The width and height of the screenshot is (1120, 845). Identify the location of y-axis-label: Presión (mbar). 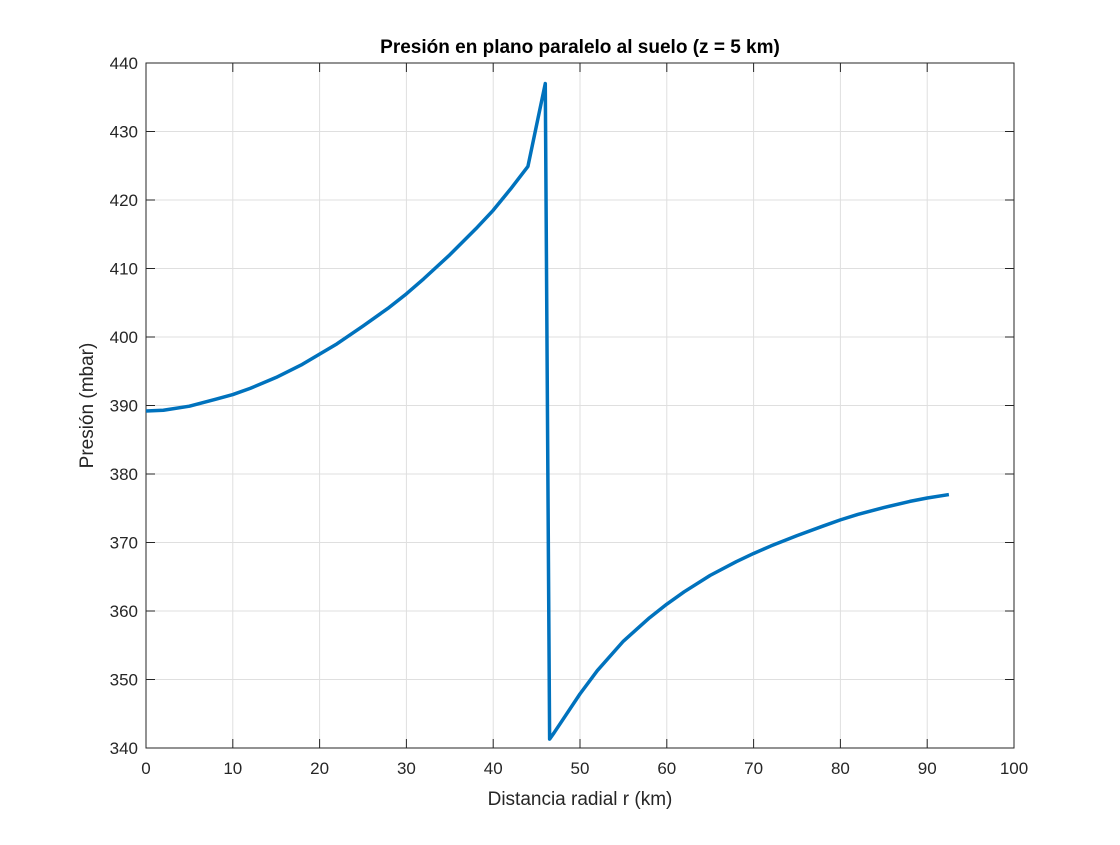
(87, 406).